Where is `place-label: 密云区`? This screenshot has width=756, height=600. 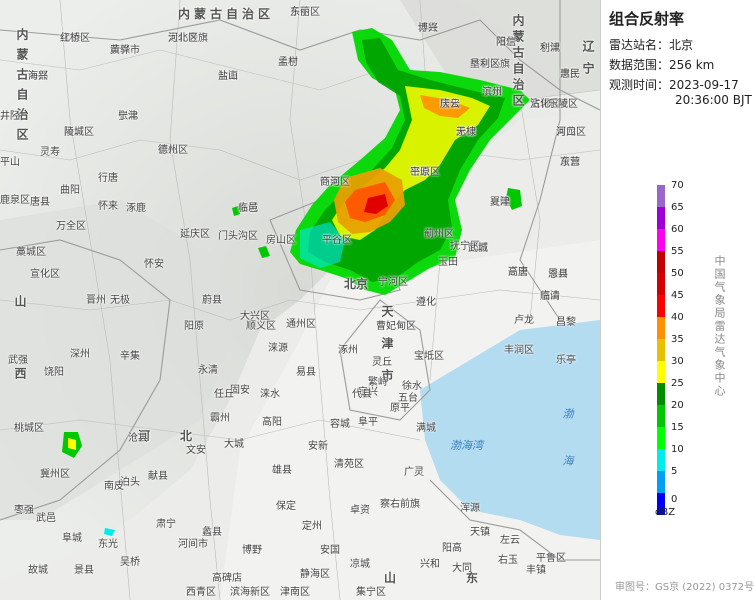
place-label: 密云区 is located at coordinates (425, 172).